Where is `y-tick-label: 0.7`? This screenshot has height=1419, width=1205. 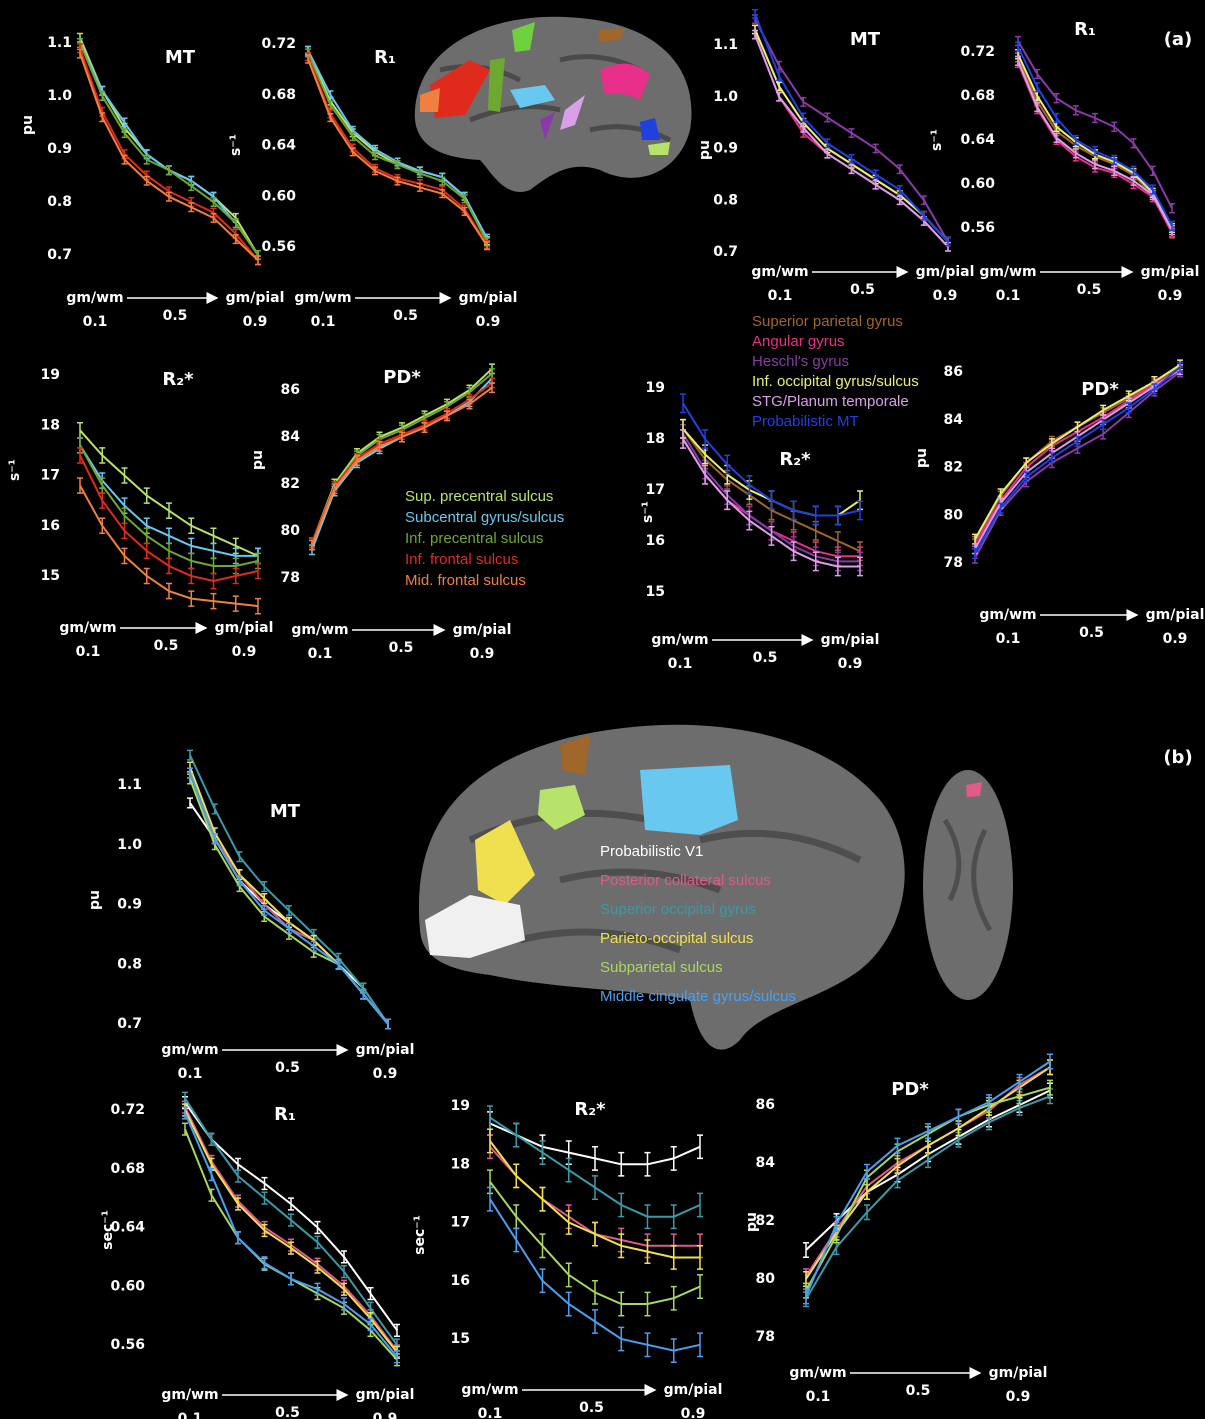
y-tick-label: 0.7 is located at coordinates (725, 252).